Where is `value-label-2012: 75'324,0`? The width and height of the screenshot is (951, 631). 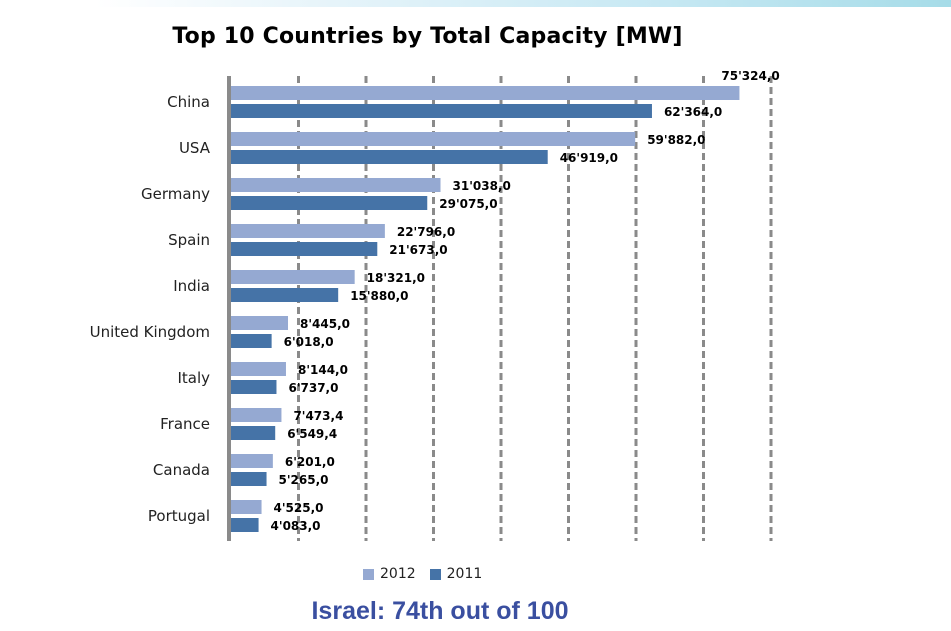 value-label-2012: 75'324,0 is located at coordinates (750, 76).